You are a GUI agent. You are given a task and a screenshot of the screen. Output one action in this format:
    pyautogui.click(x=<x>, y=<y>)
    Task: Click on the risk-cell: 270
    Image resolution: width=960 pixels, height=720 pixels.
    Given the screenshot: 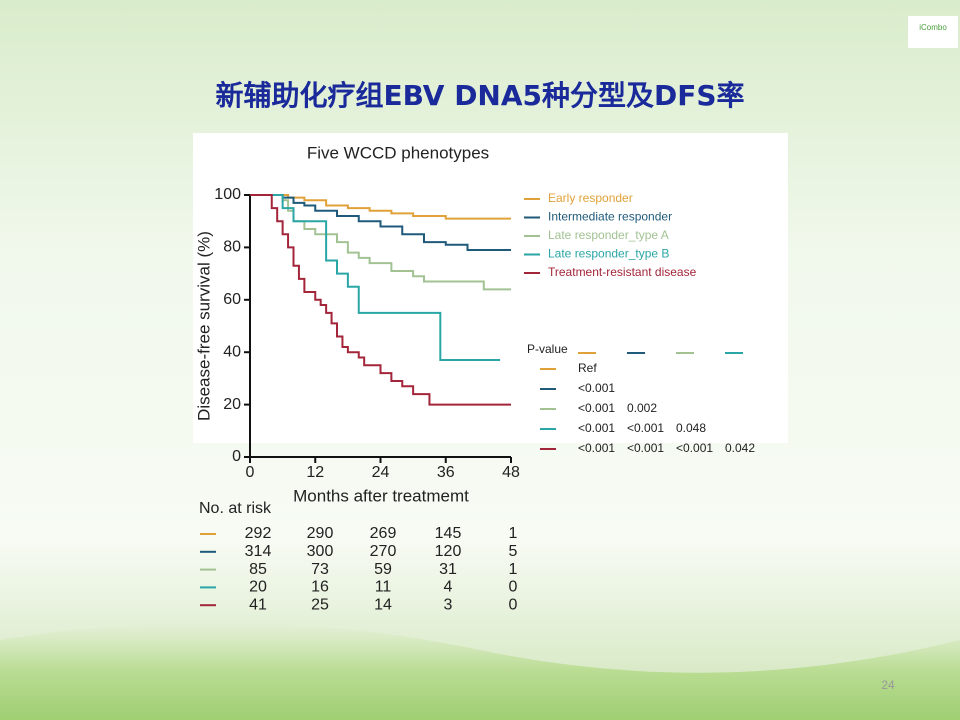 What is the action you would take?
    pyautogui.click(x=383, y=551)
    